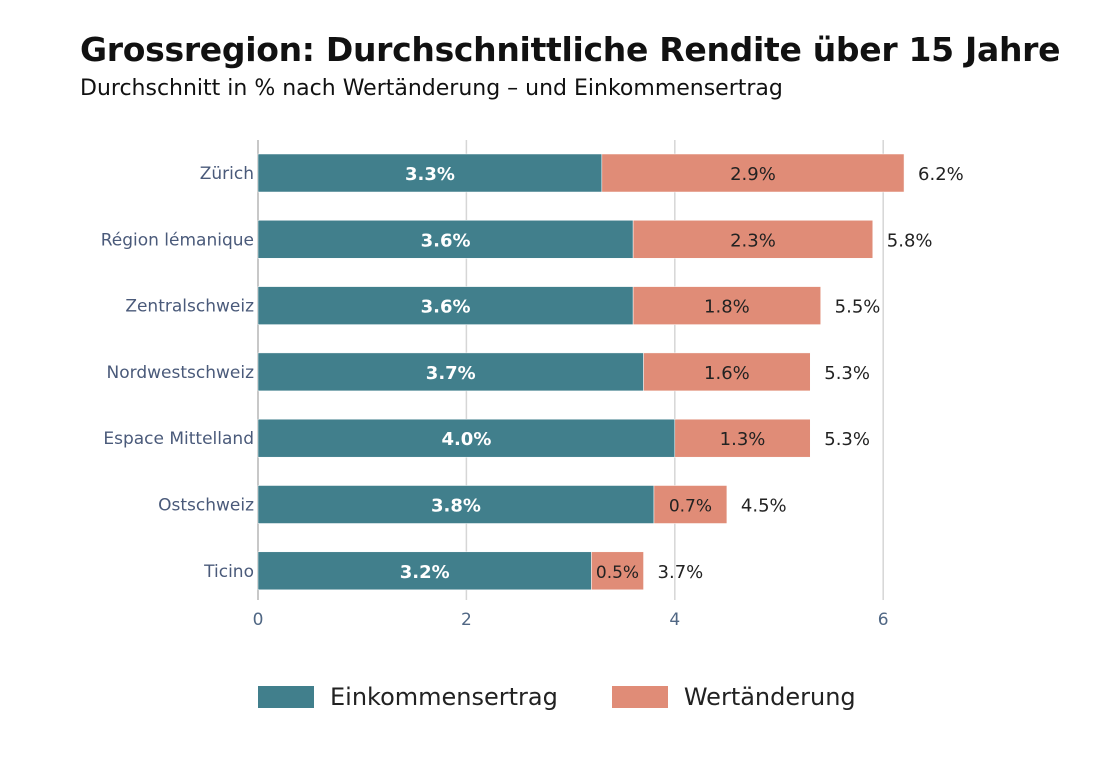 The height and width of the screenshot is (762, 1120). I want to click on legend-item-einkommensertrag: Einkommensertrag, so click(408, 697).